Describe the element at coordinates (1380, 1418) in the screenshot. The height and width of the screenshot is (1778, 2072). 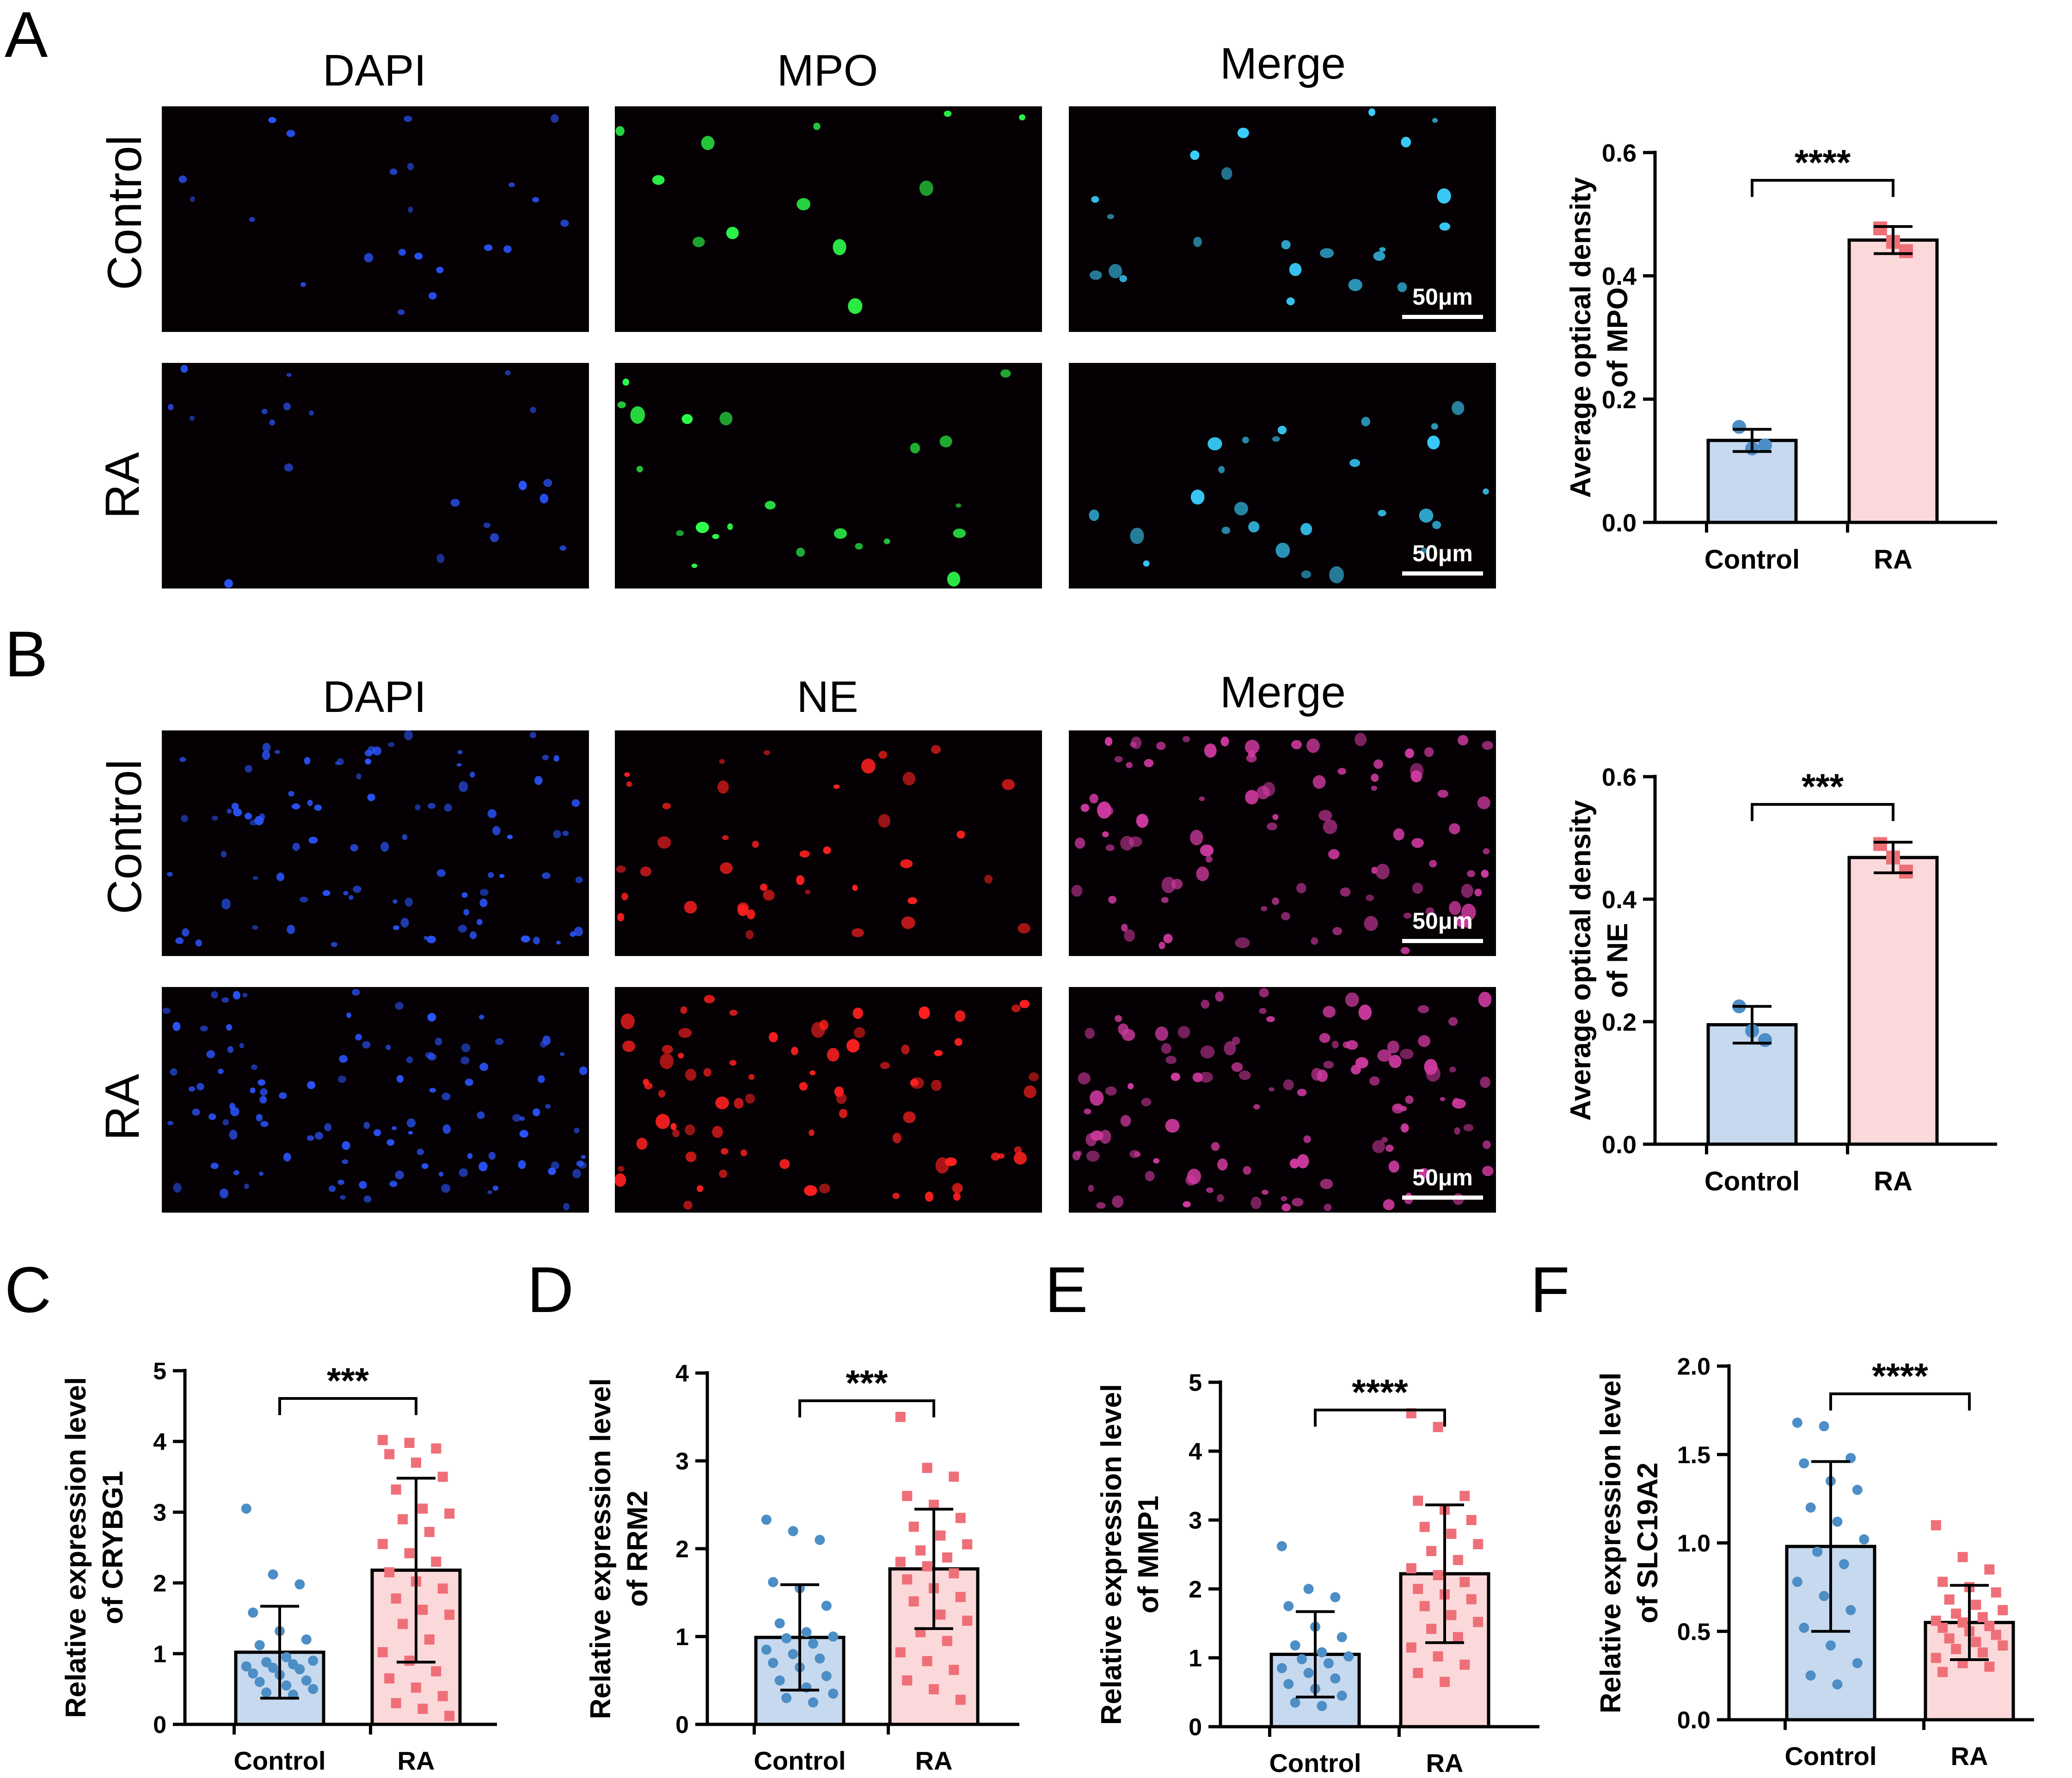
I see `significance-bracket` at that location.